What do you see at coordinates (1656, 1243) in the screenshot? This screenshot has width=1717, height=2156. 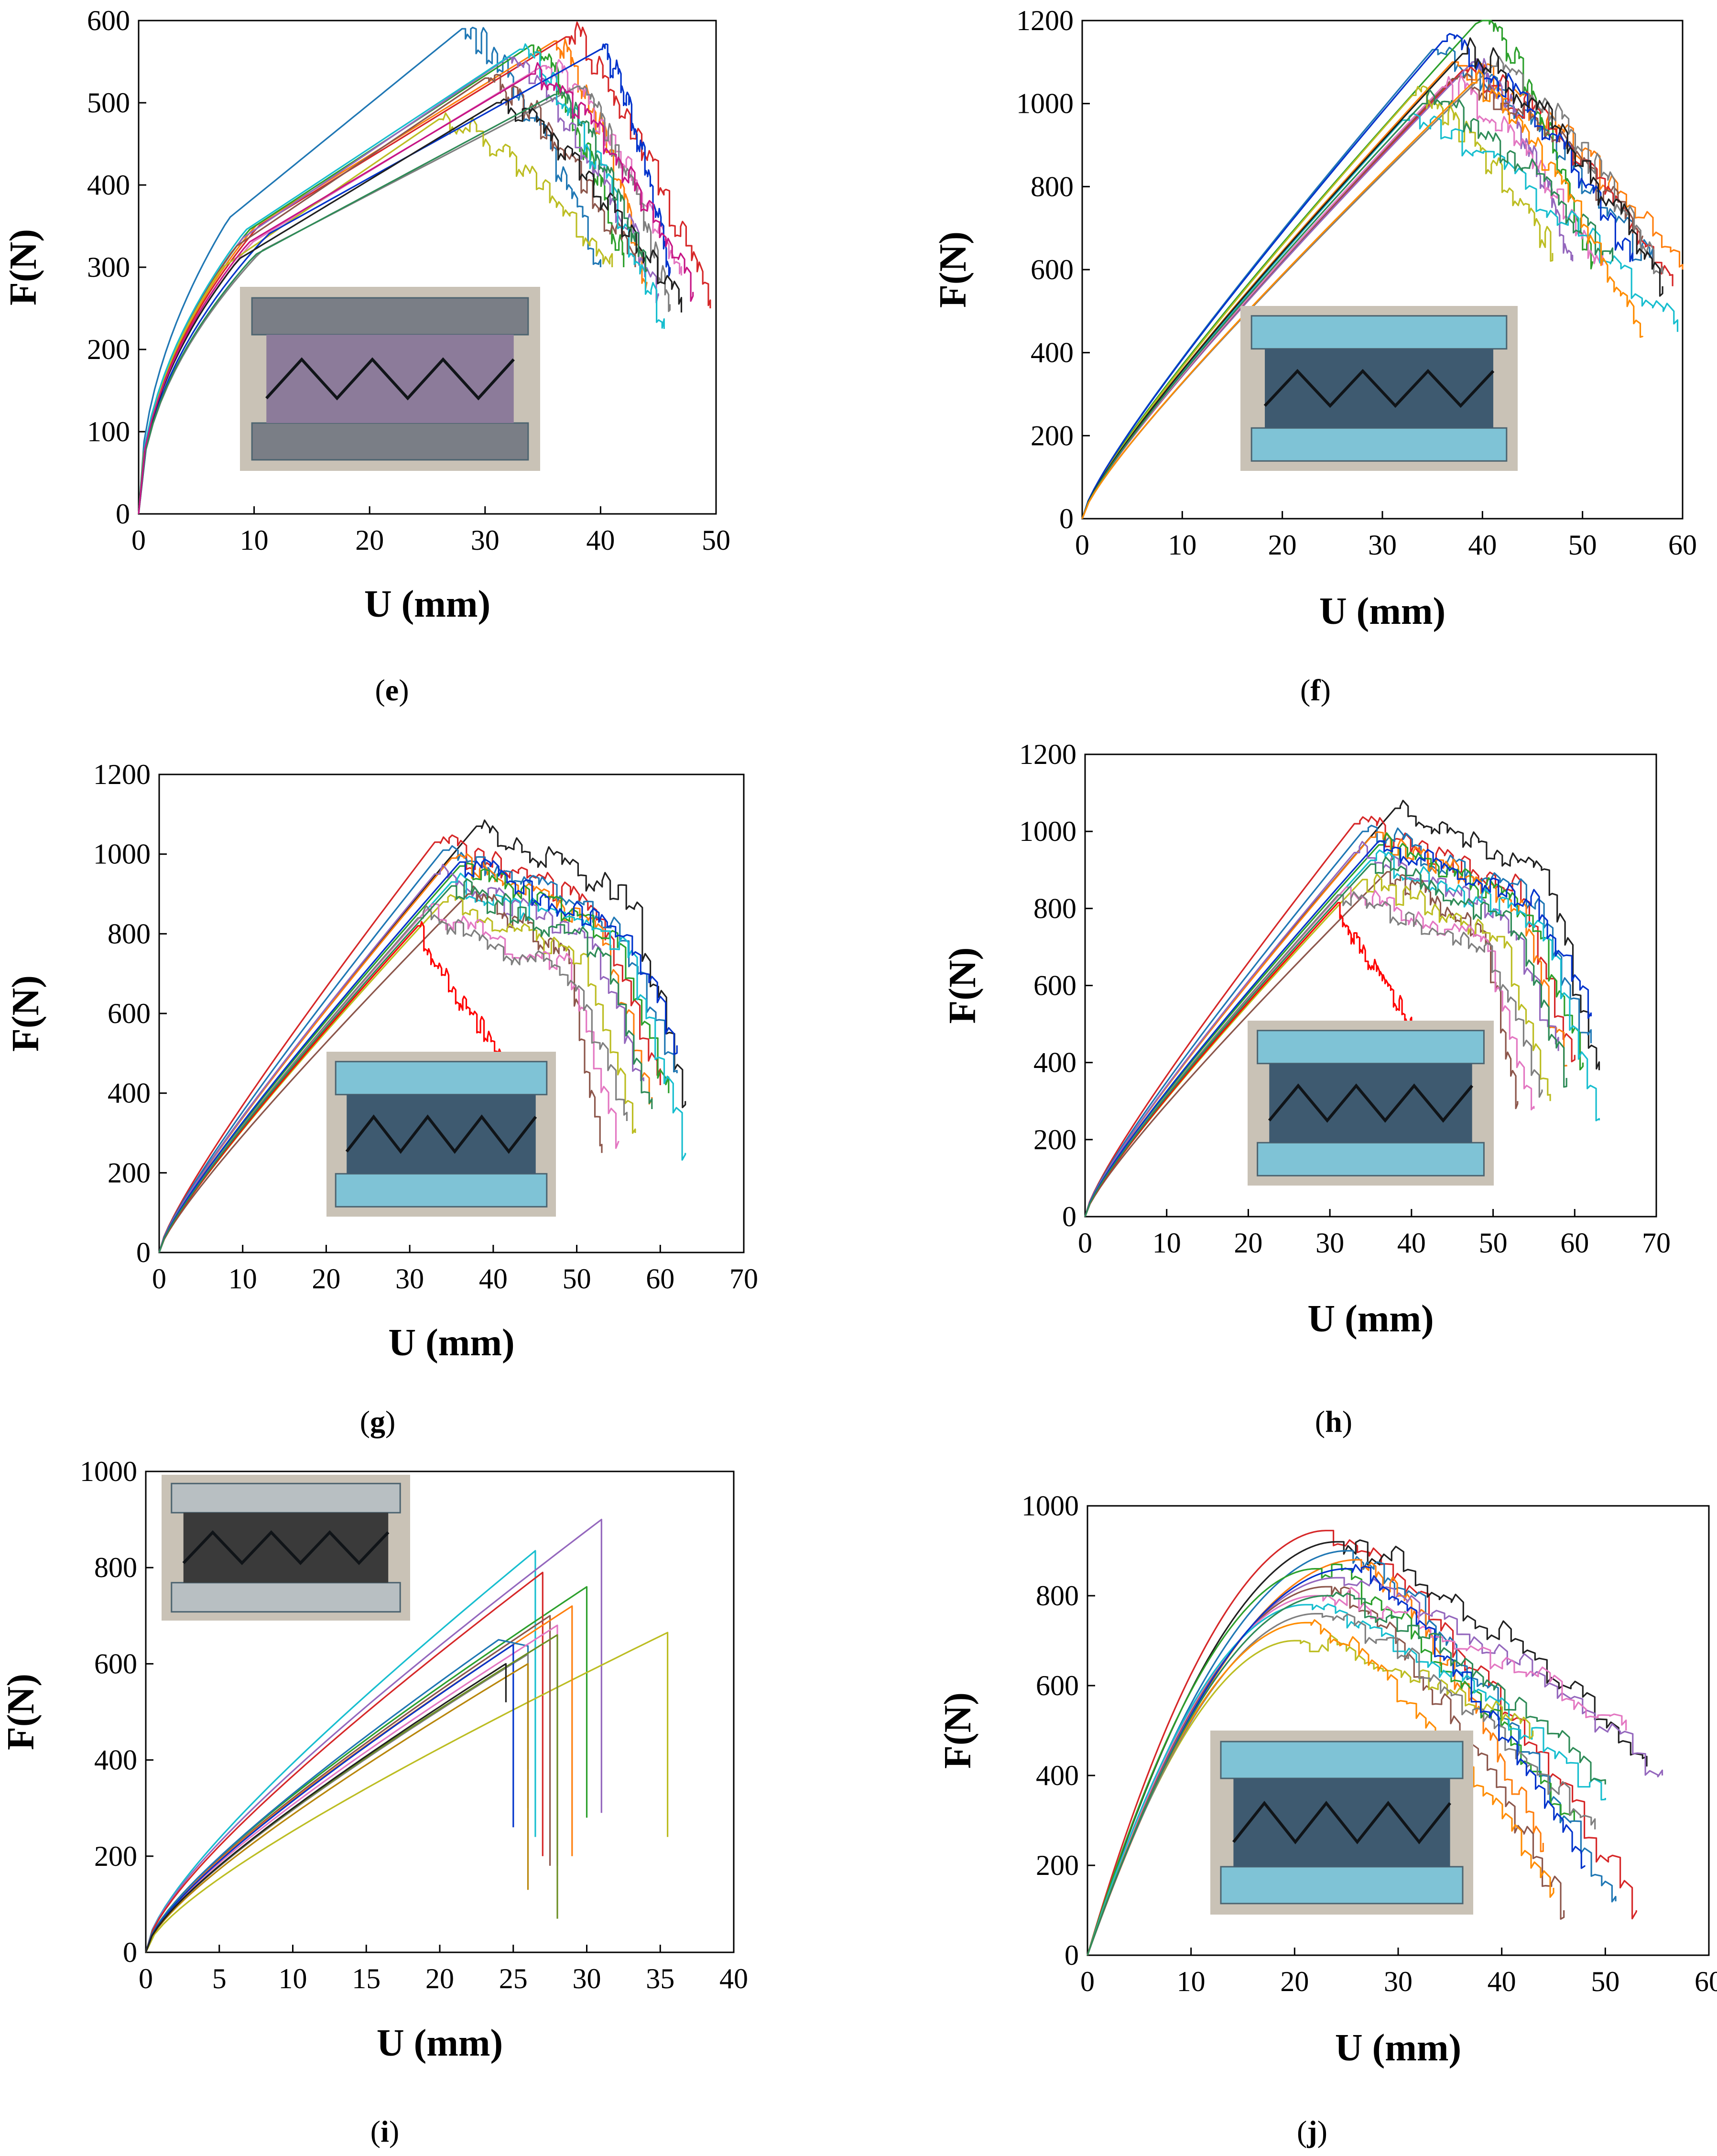 I see `x-tick-label: 70` at bounding box center [1656, 1243].